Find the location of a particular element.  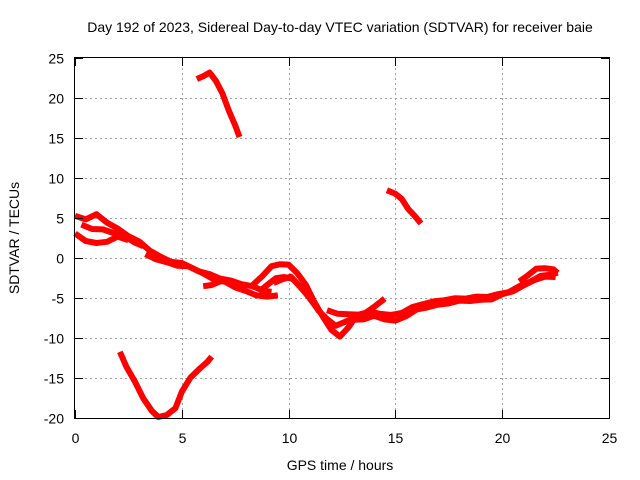

x-tick-label: 15 is located at coordinates (396, 438).